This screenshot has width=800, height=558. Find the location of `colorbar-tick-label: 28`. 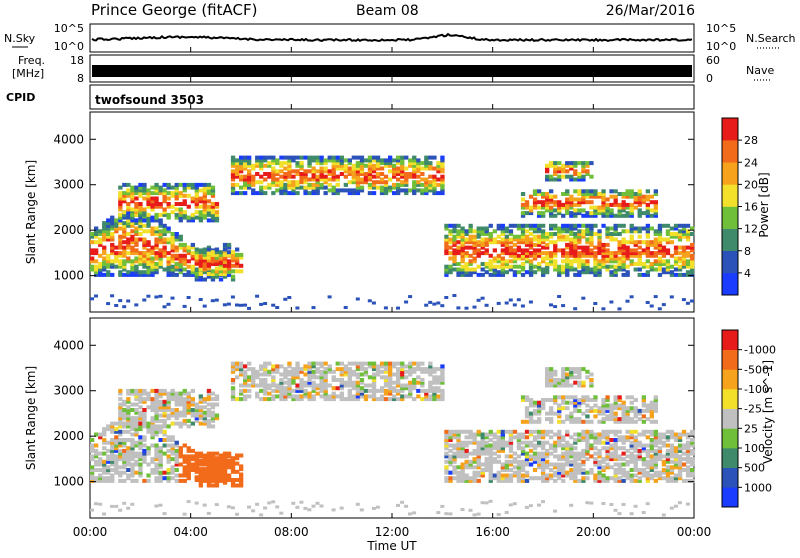

colorbar-tick-label: 28 is located at coordinates (751, 140).